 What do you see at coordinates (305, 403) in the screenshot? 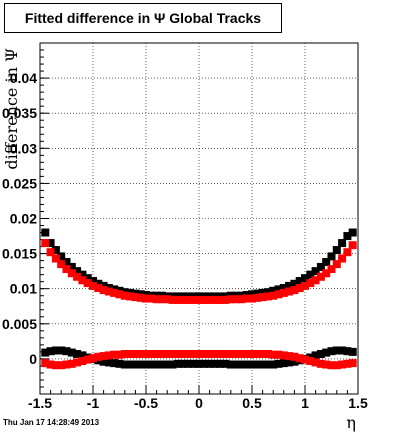
I see `x-tick-label: 1` at bounding box center [305, 403].